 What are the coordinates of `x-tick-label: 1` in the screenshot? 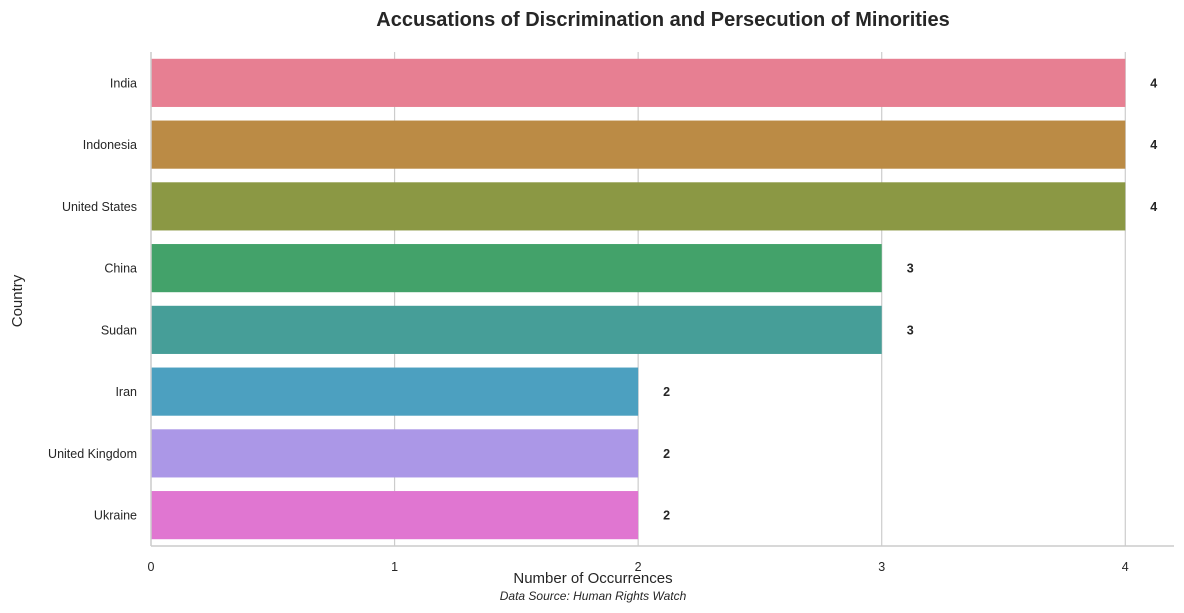 It's located at (394, 567).